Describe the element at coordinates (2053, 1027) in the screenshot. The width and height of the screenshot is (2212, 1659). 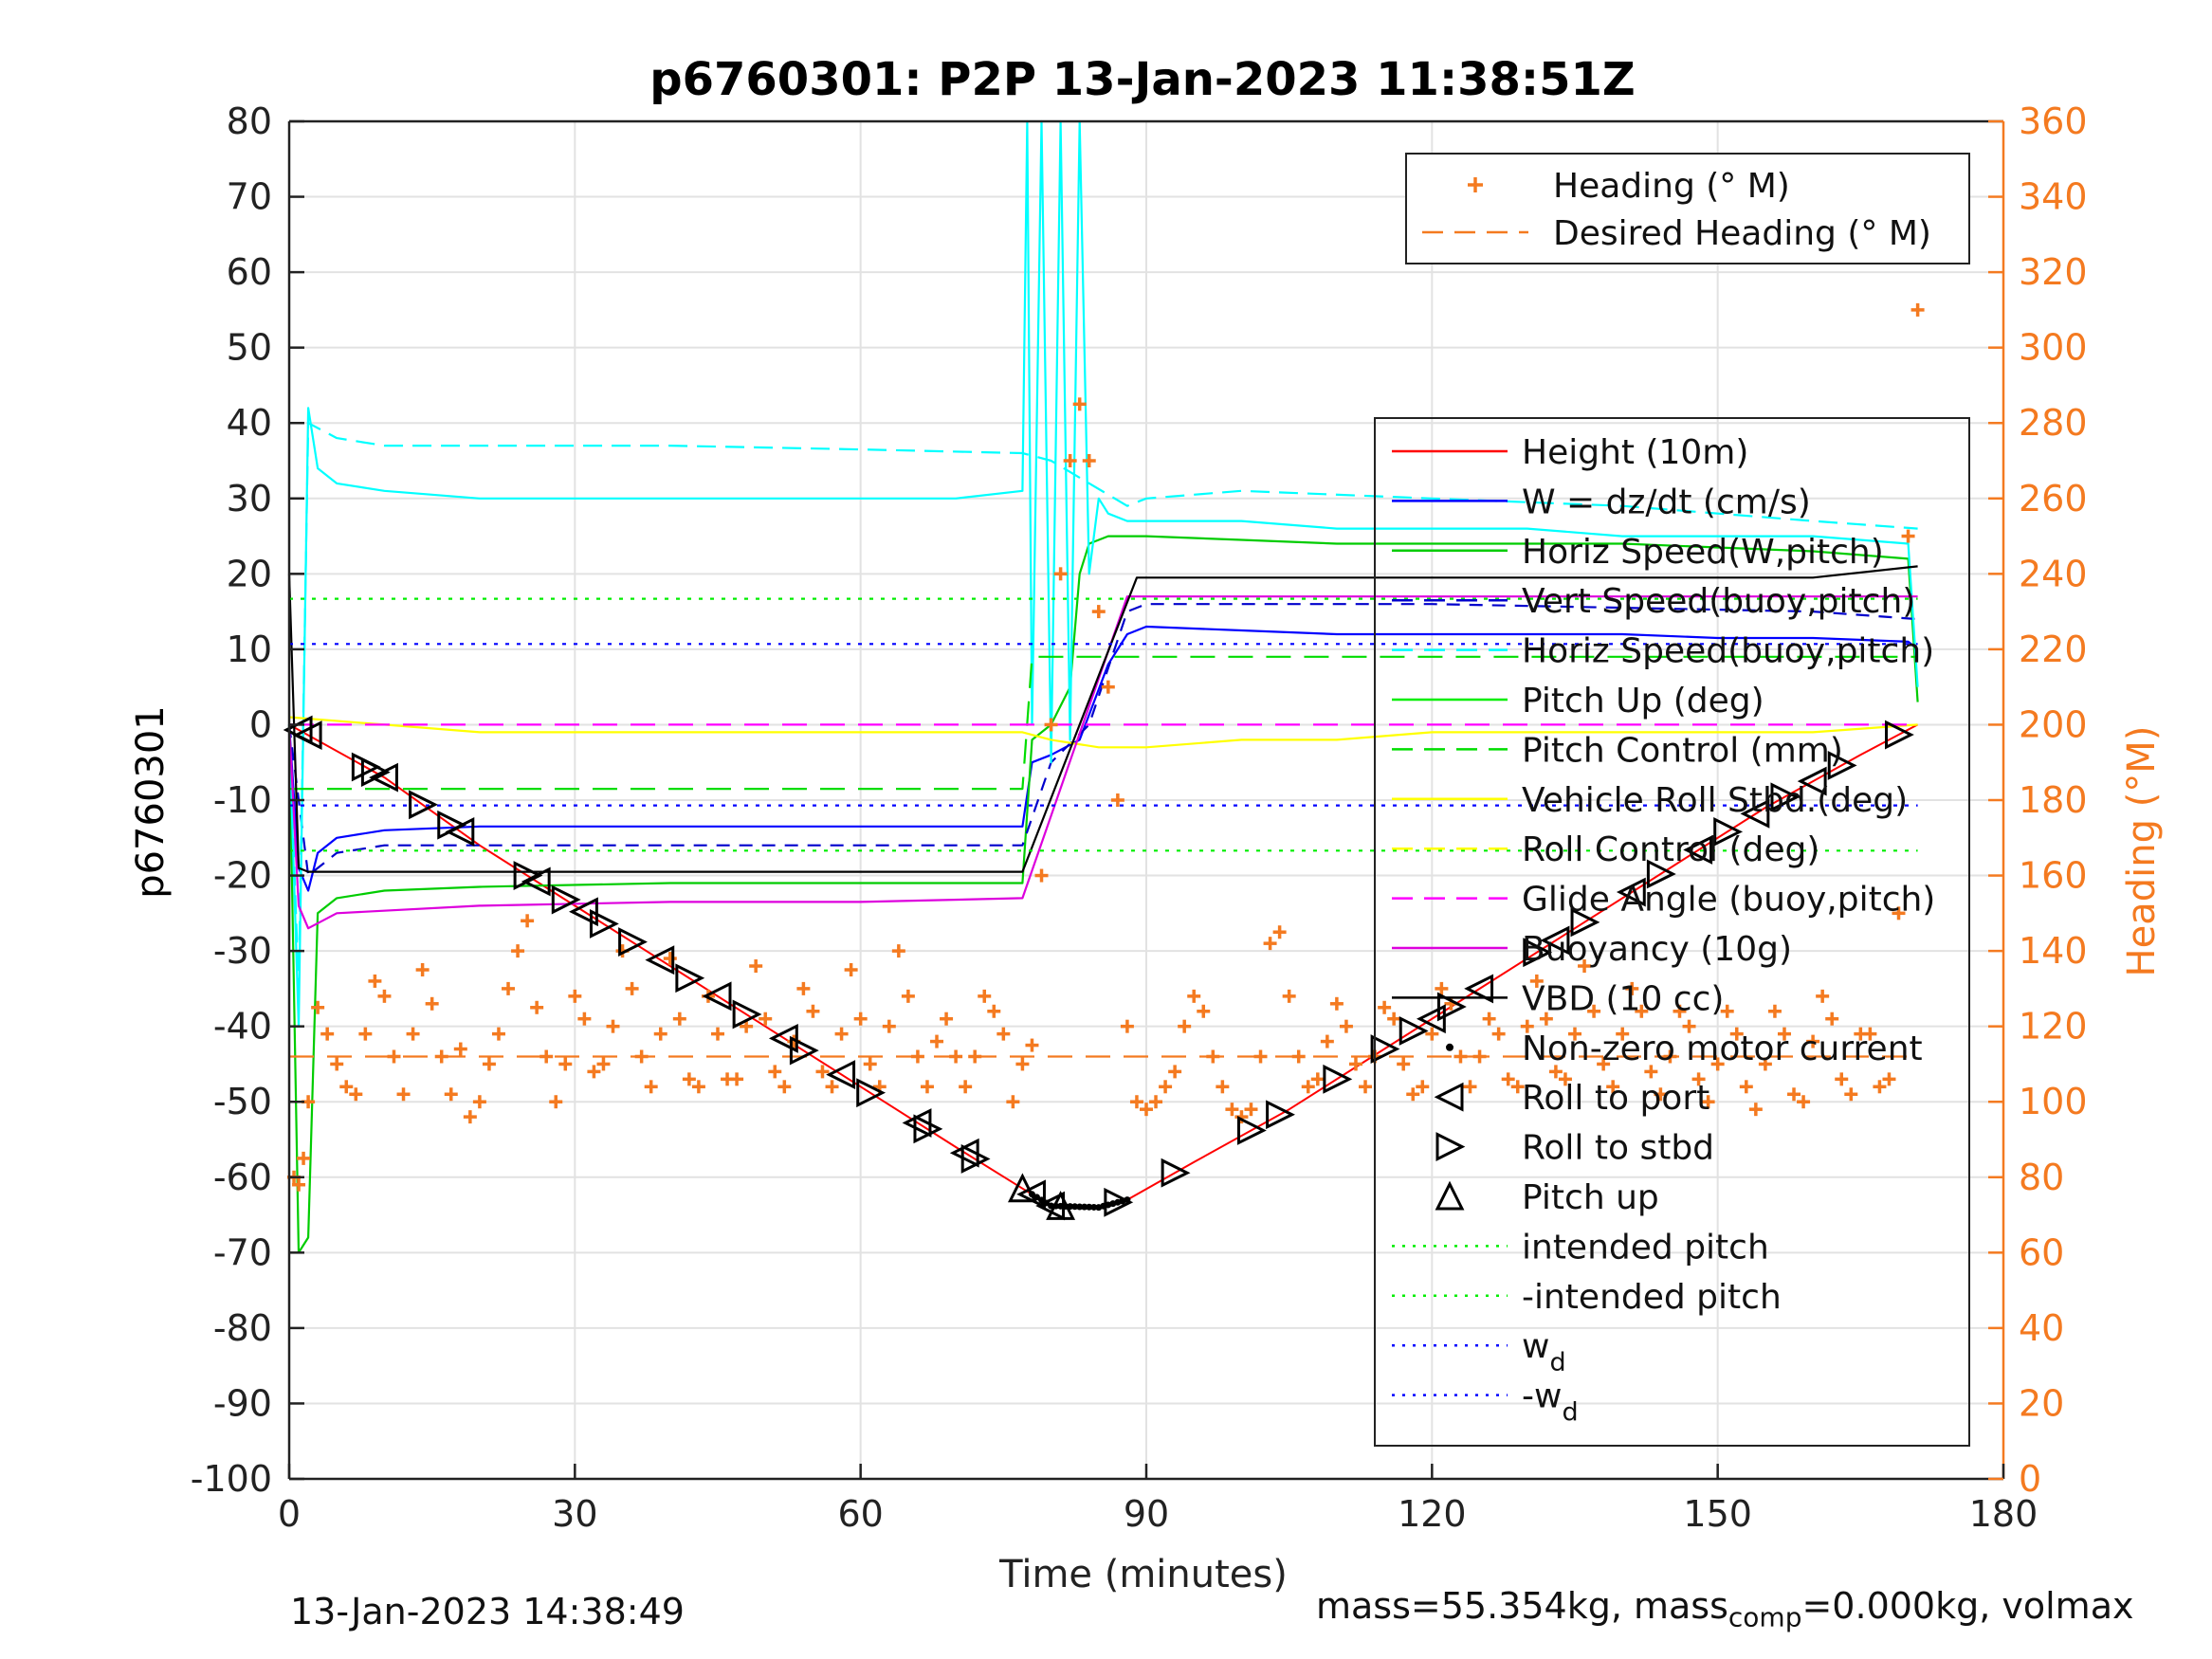
I see `y2-tick-label: 120` at that location.